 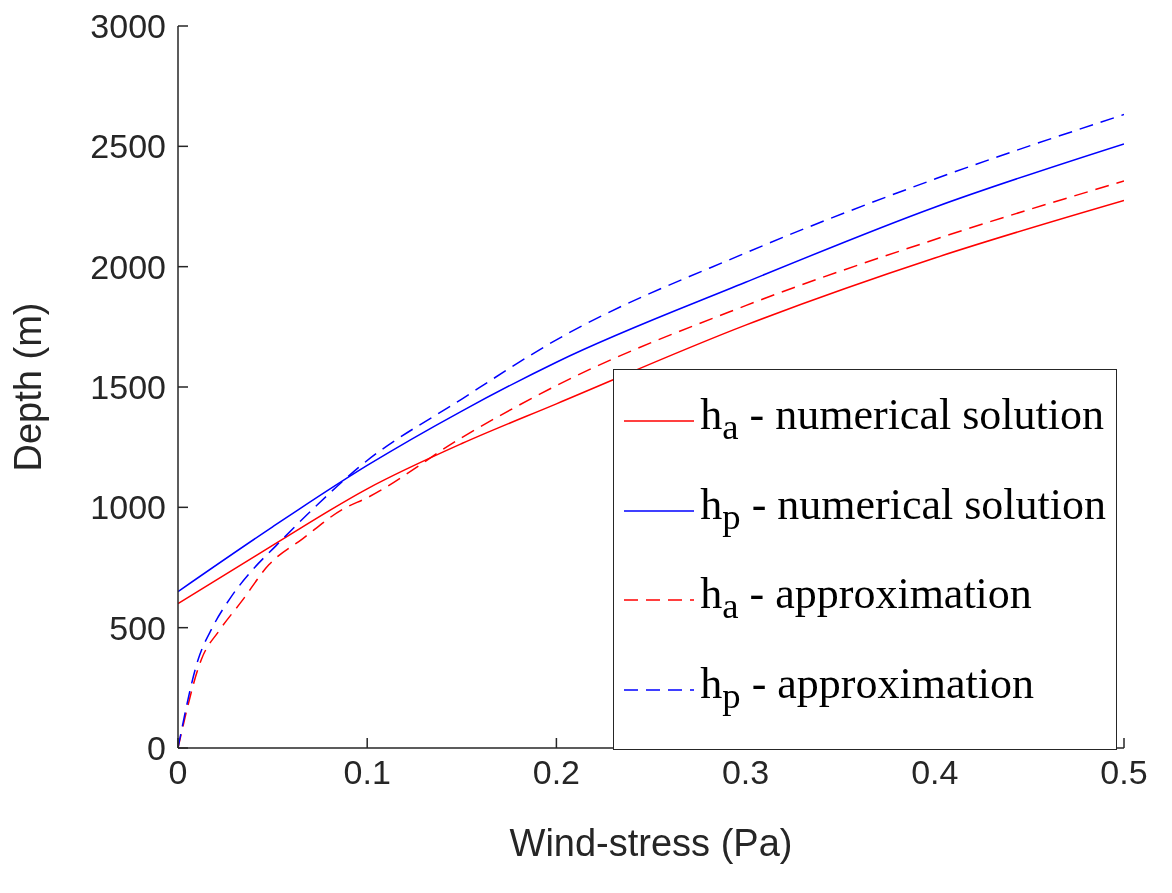 What do you see at coordinates (556, 772) in the screenshot?
I see `x-tick-label: 0.2` at bounding box center [556, 772].